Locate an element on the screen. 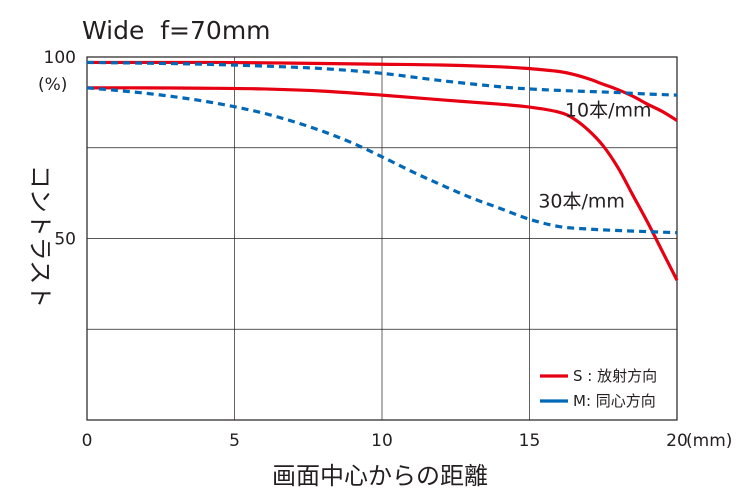  x-tick-label: 10 is located at coordinates (382, 441).